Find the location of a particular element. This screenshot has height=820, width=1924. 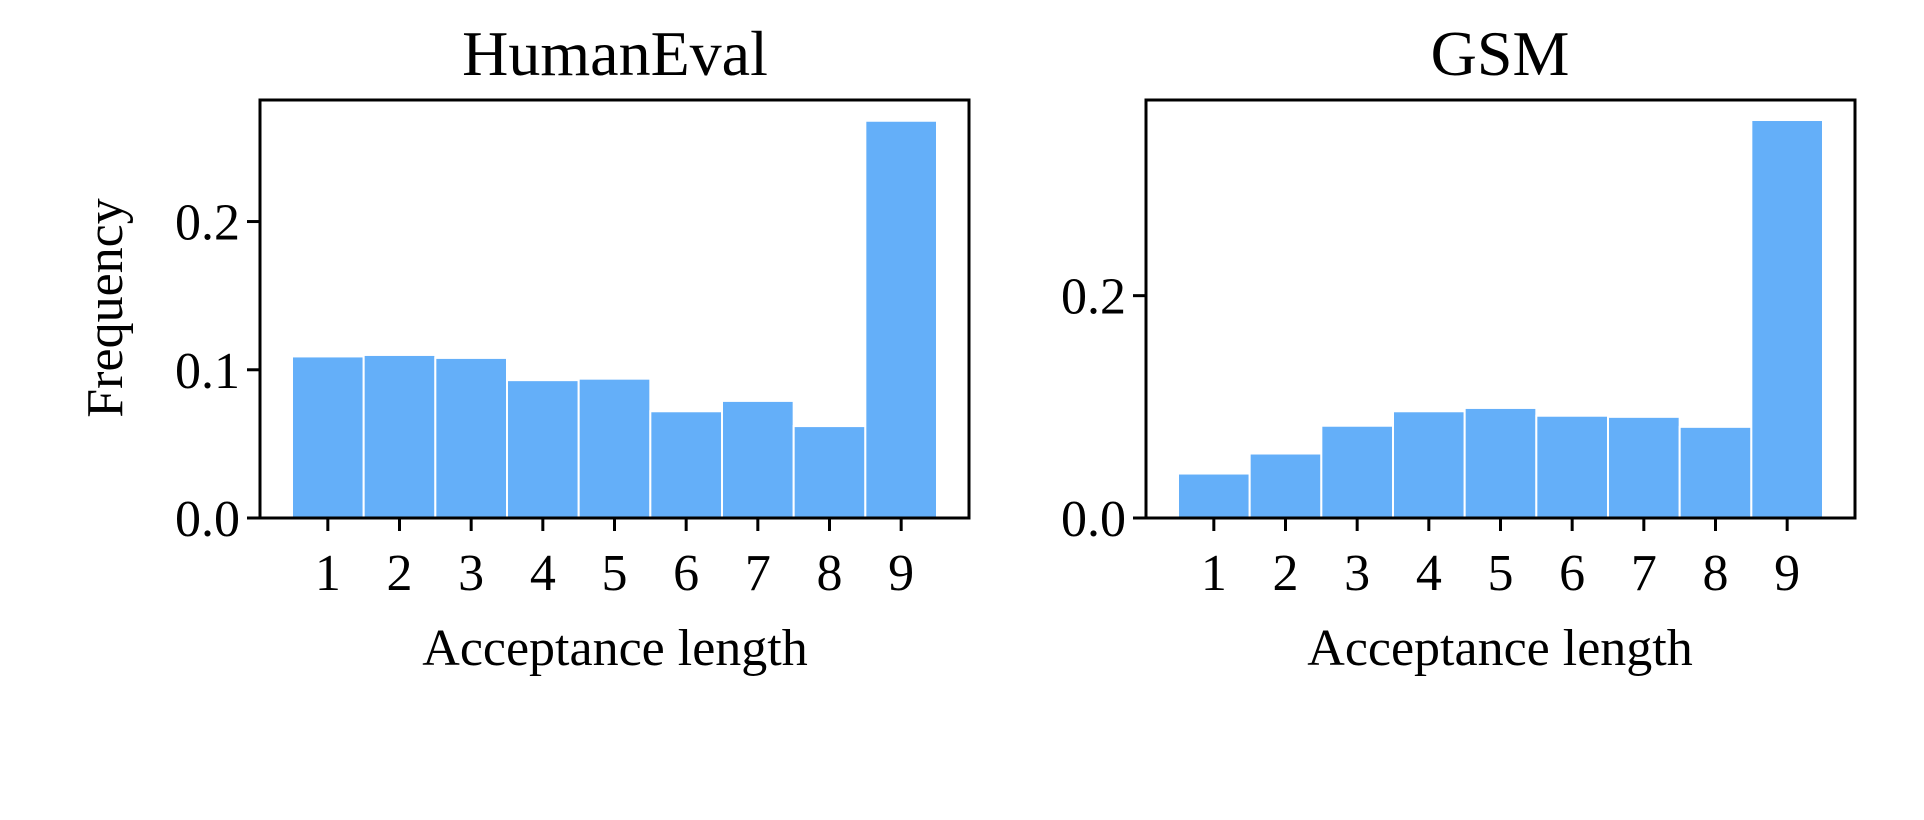

y-axis-label: Frequency is located at coordinates (105, 307).